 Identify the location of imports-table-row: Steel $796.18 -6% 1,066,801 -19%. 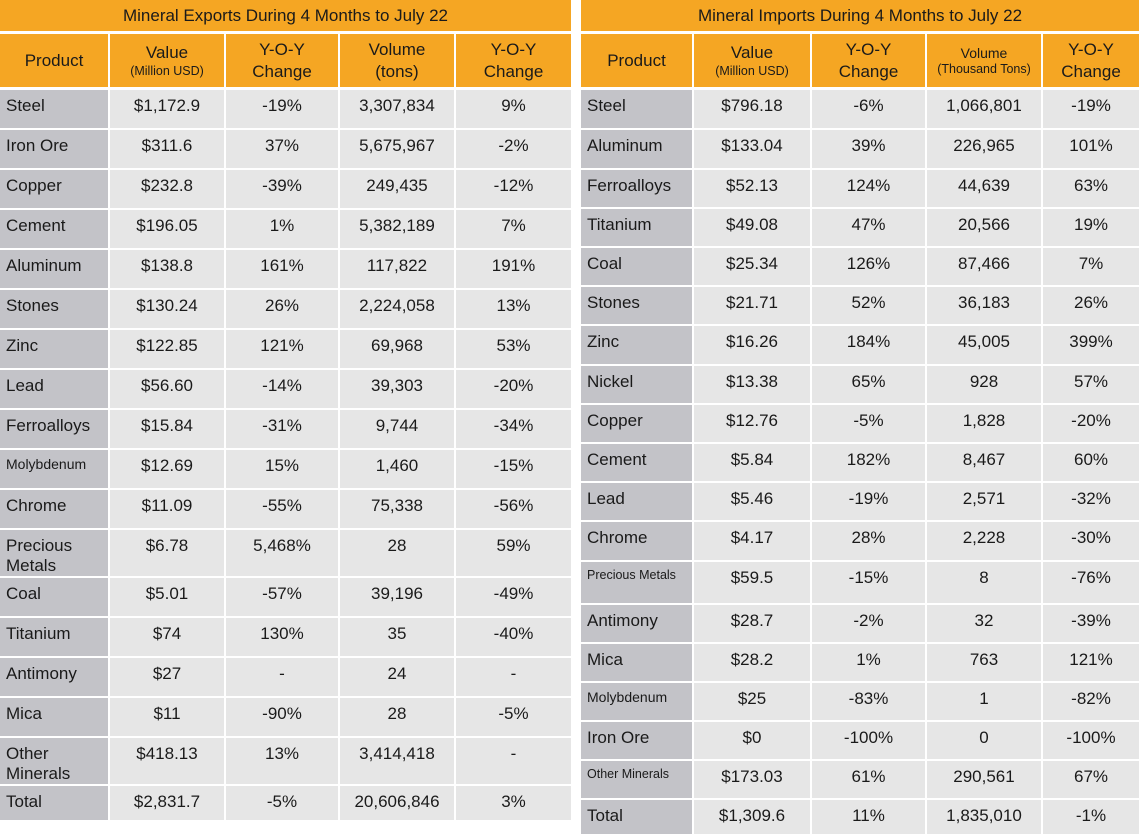
(860, 110).